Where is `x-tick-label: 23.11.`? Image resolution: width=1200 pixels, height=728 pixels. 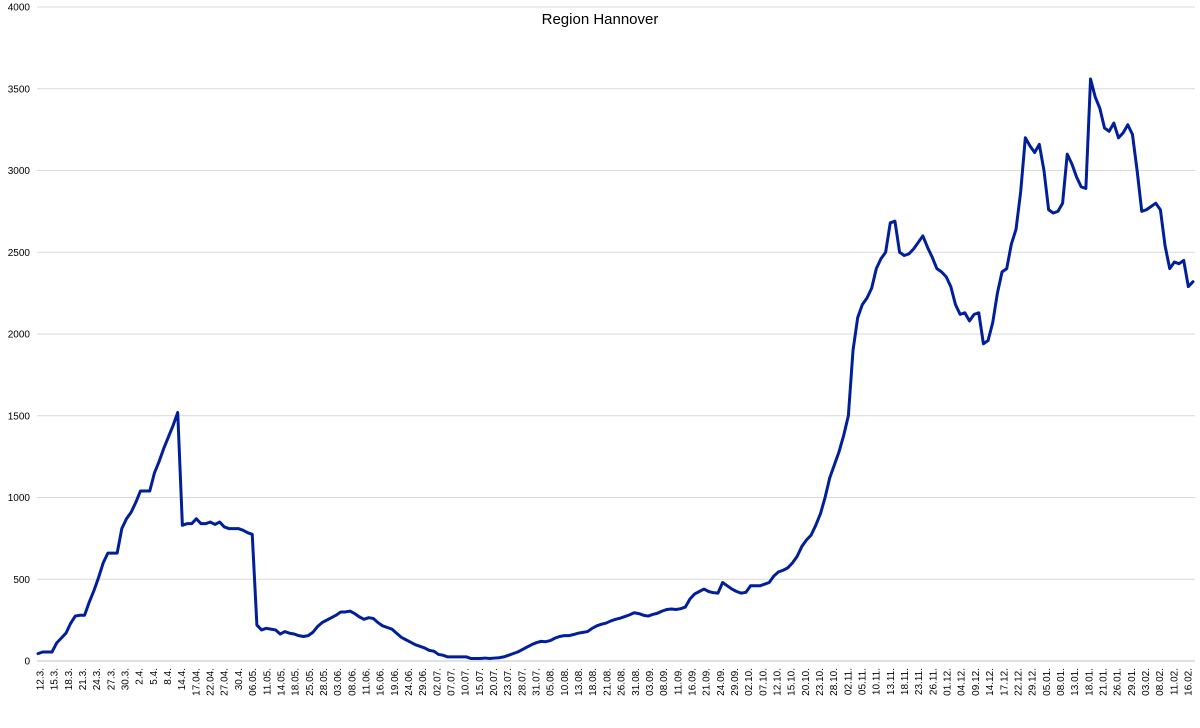
x-tick-label: 23.11. is located at coordinates (919, 681).